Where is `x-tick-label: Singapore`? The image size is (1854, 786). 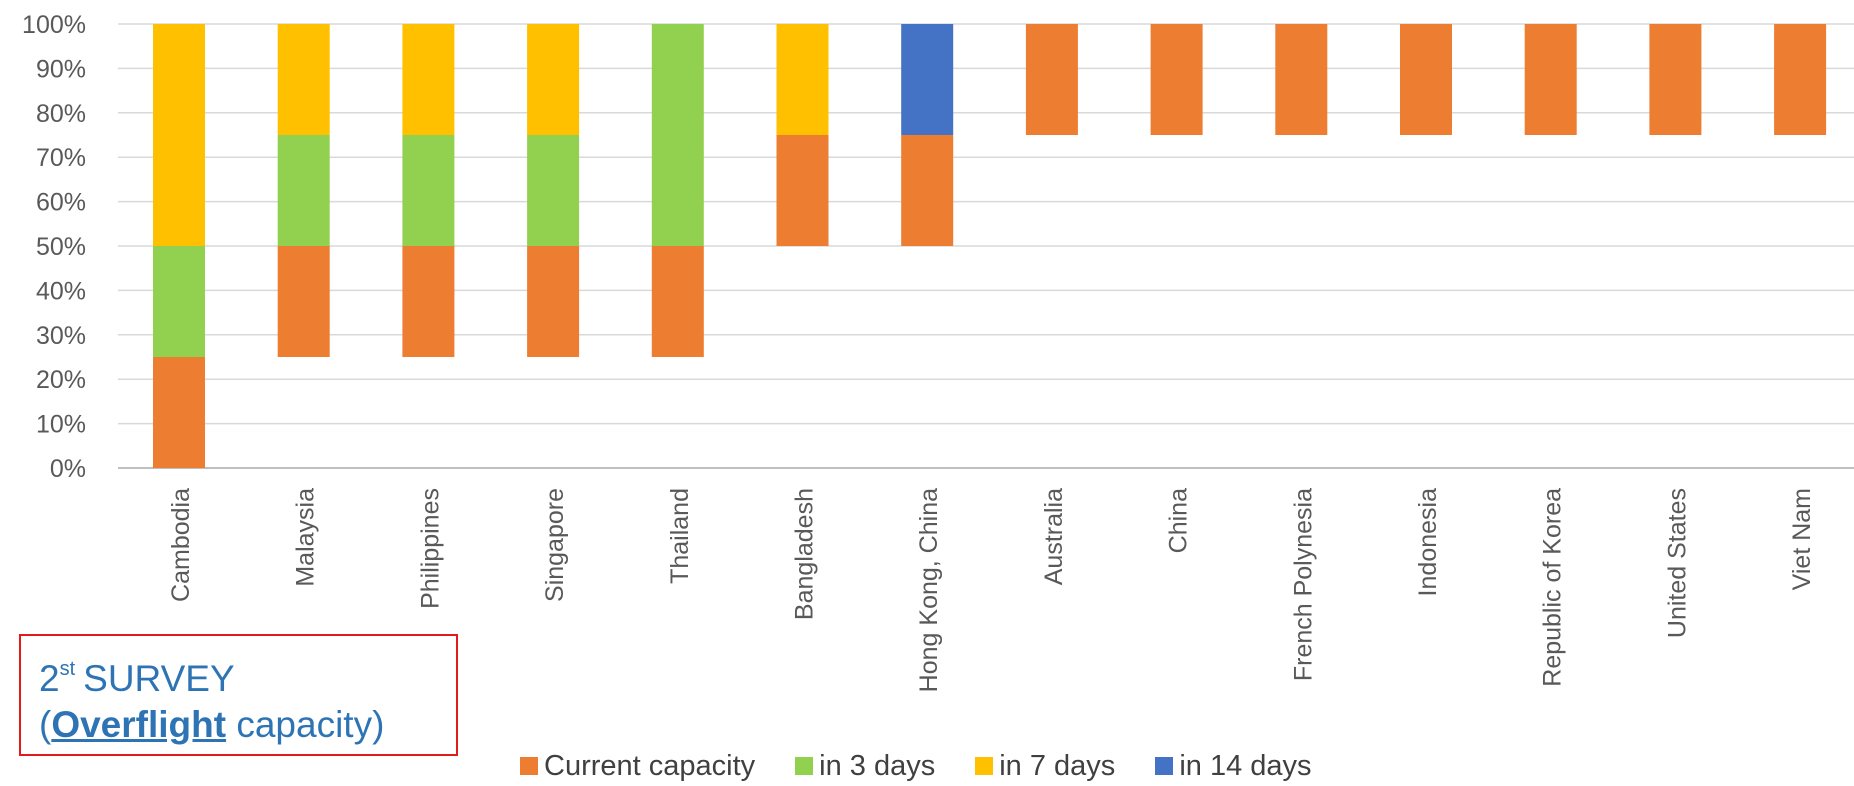
x-tick-label: Singapore is located at coordinates (555, 545).